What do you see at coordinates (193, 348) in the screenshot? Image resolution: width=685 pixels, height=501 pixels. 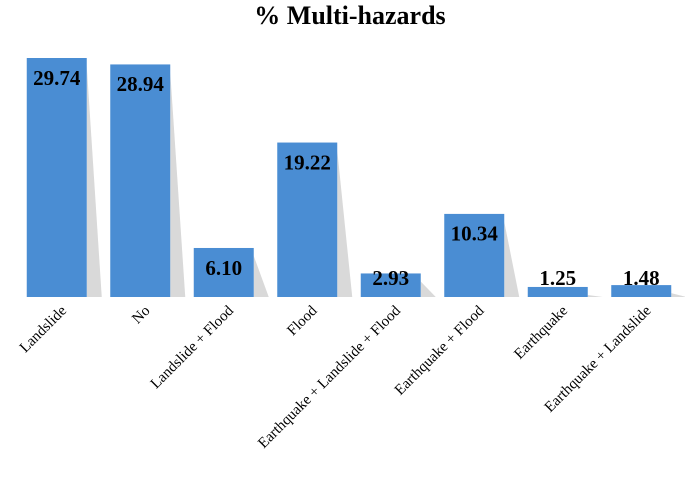 I see `x-tick-label: Landslide + Flood` at bounding box center [193, 348].